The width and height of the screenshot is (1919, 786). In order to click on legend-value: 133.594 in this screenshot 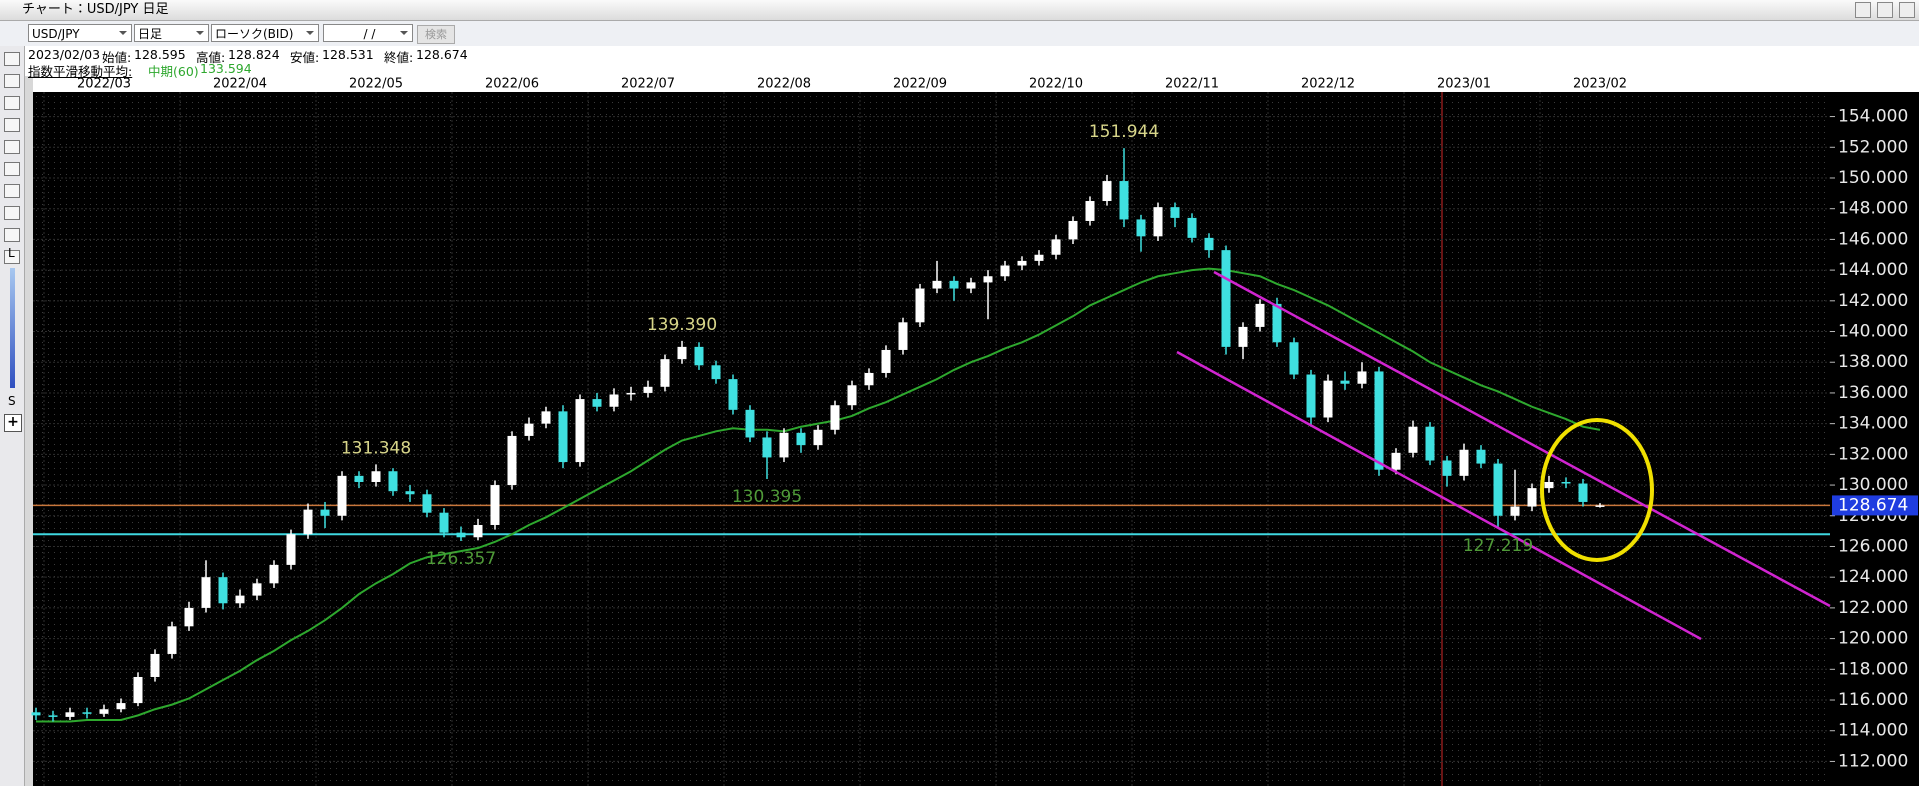, I will do `click(226, 68)`.